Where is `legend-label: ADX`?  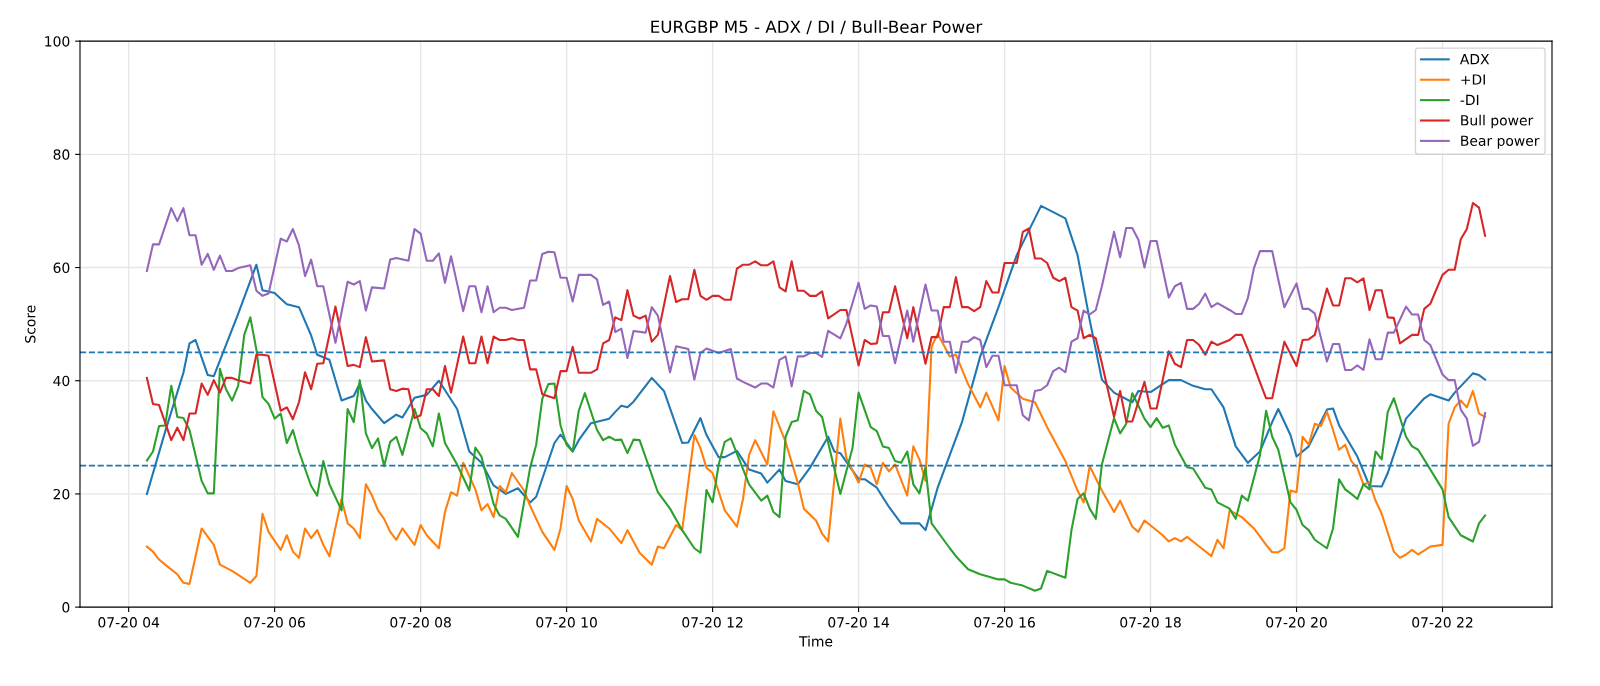 legend-label: ADX is located at coordinates (1474, 59).